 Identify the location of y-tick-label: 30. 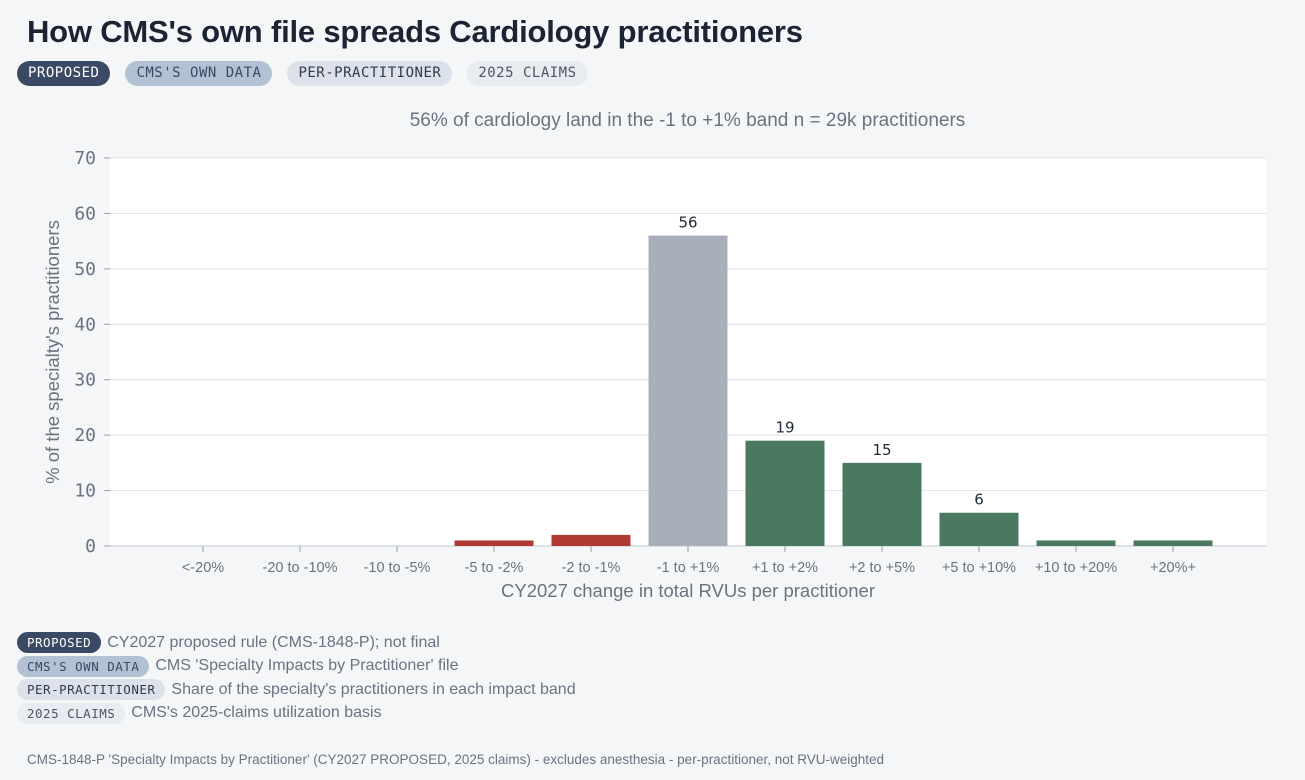
(85, 380).